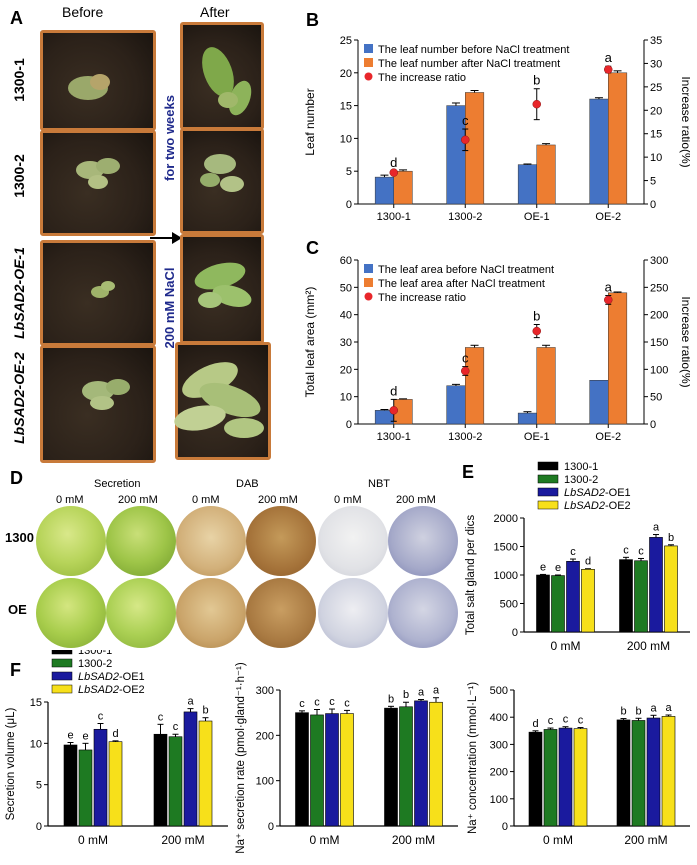 The image size is (697, 865). I want to click on y-axis-title: Na⁺ secretion rate (pmol·gland⁻¹·h⁻¹), so click(241, 758).